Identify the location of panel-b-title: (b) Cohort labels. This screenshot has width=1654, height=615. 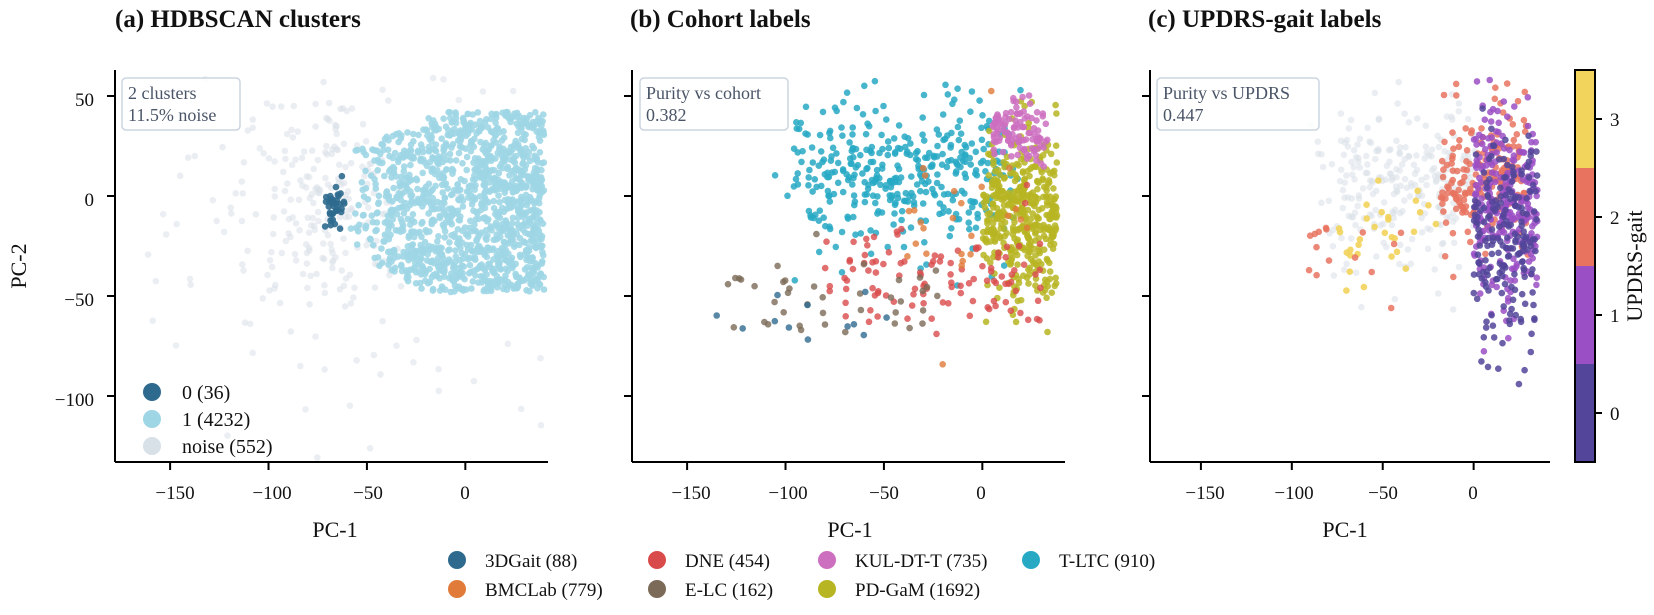
(720, 19).